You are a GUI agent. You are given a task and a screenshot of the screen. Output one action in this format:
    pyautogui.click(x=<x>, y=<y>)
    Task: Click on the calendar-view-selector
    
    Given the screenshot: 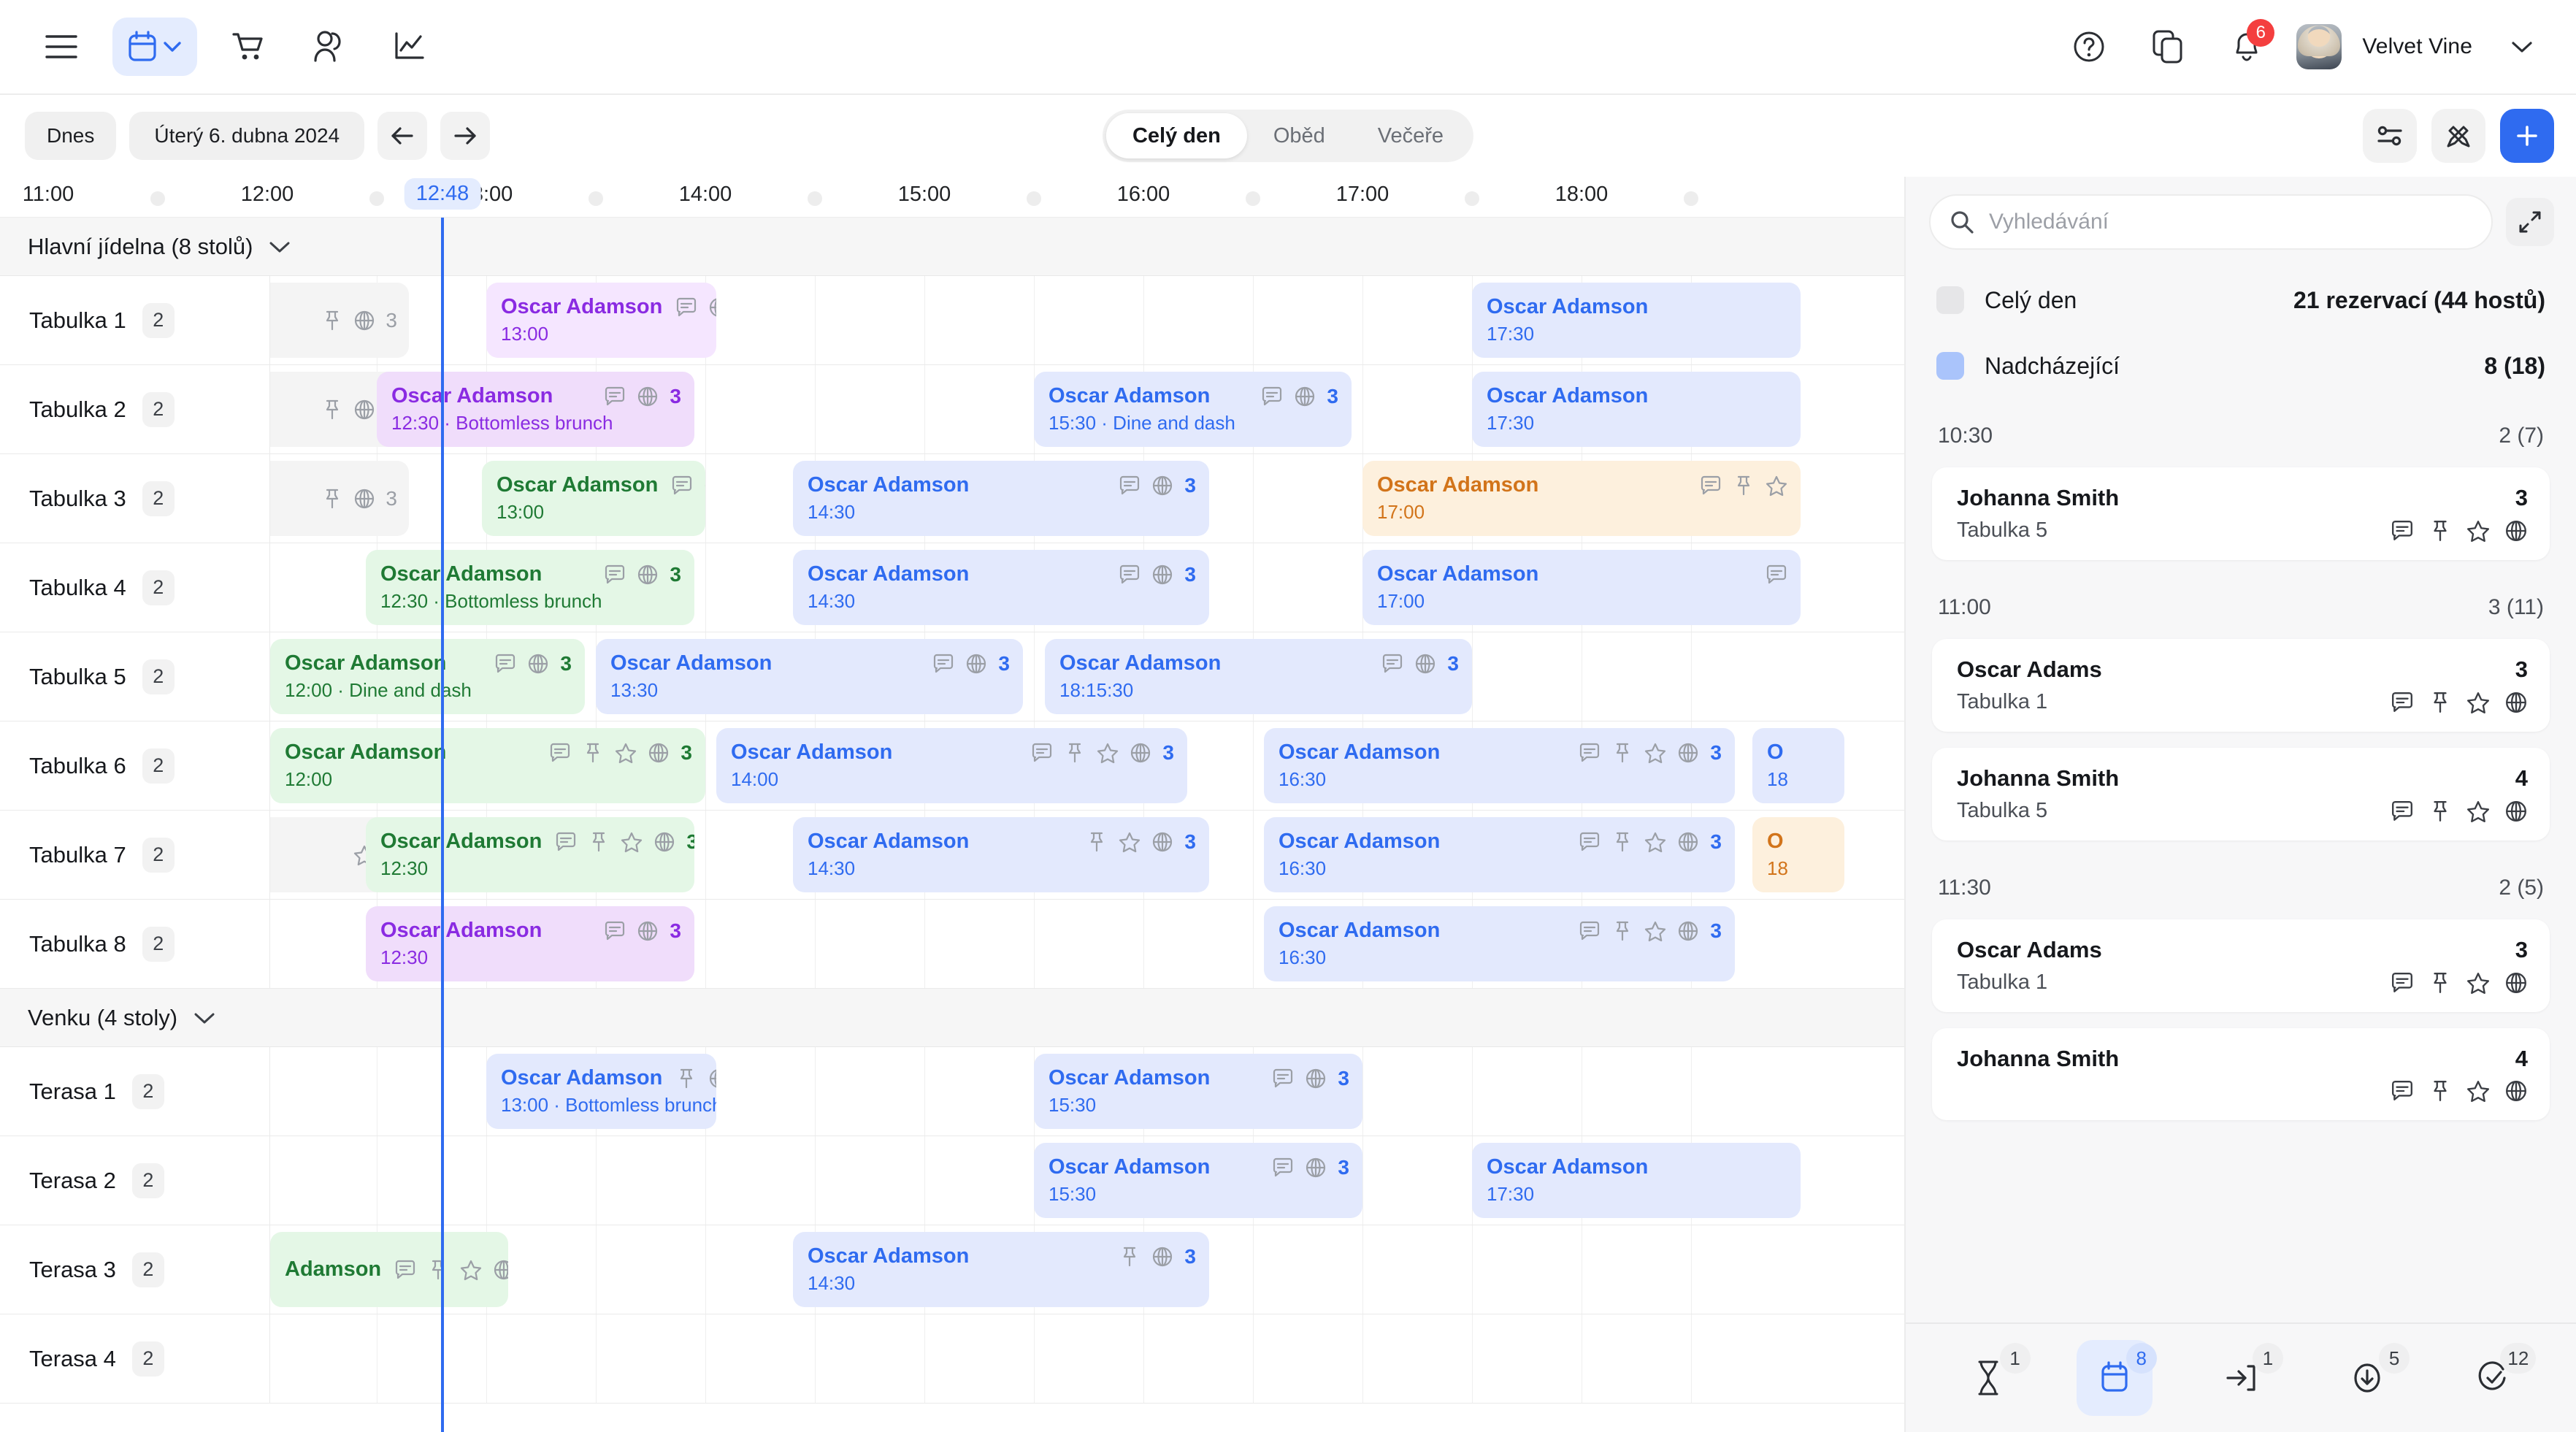 What is the action you would take?
    pyautogui.click(x=154, y=47)
    